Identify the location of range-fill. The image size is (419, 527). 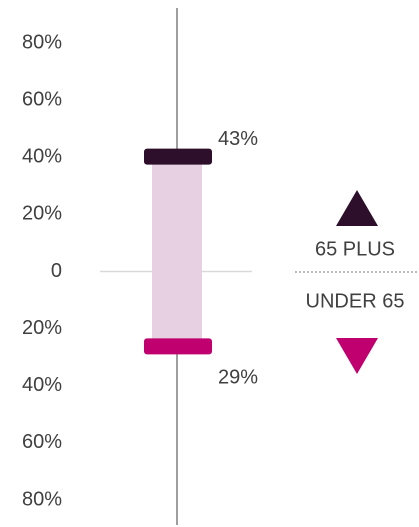
(177, 251).